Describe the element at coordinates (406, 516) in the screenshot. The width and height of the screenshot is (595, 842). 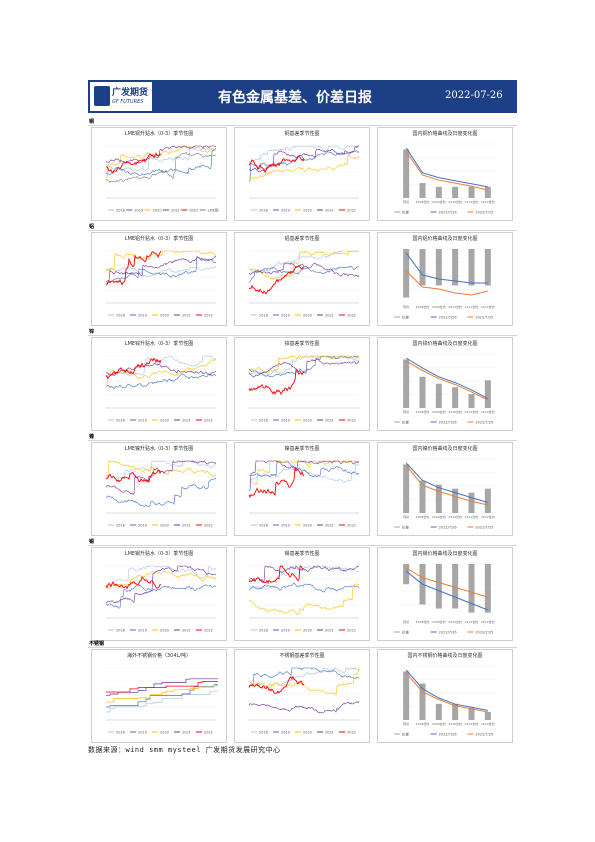
I see `category-label: 现货` at that location.